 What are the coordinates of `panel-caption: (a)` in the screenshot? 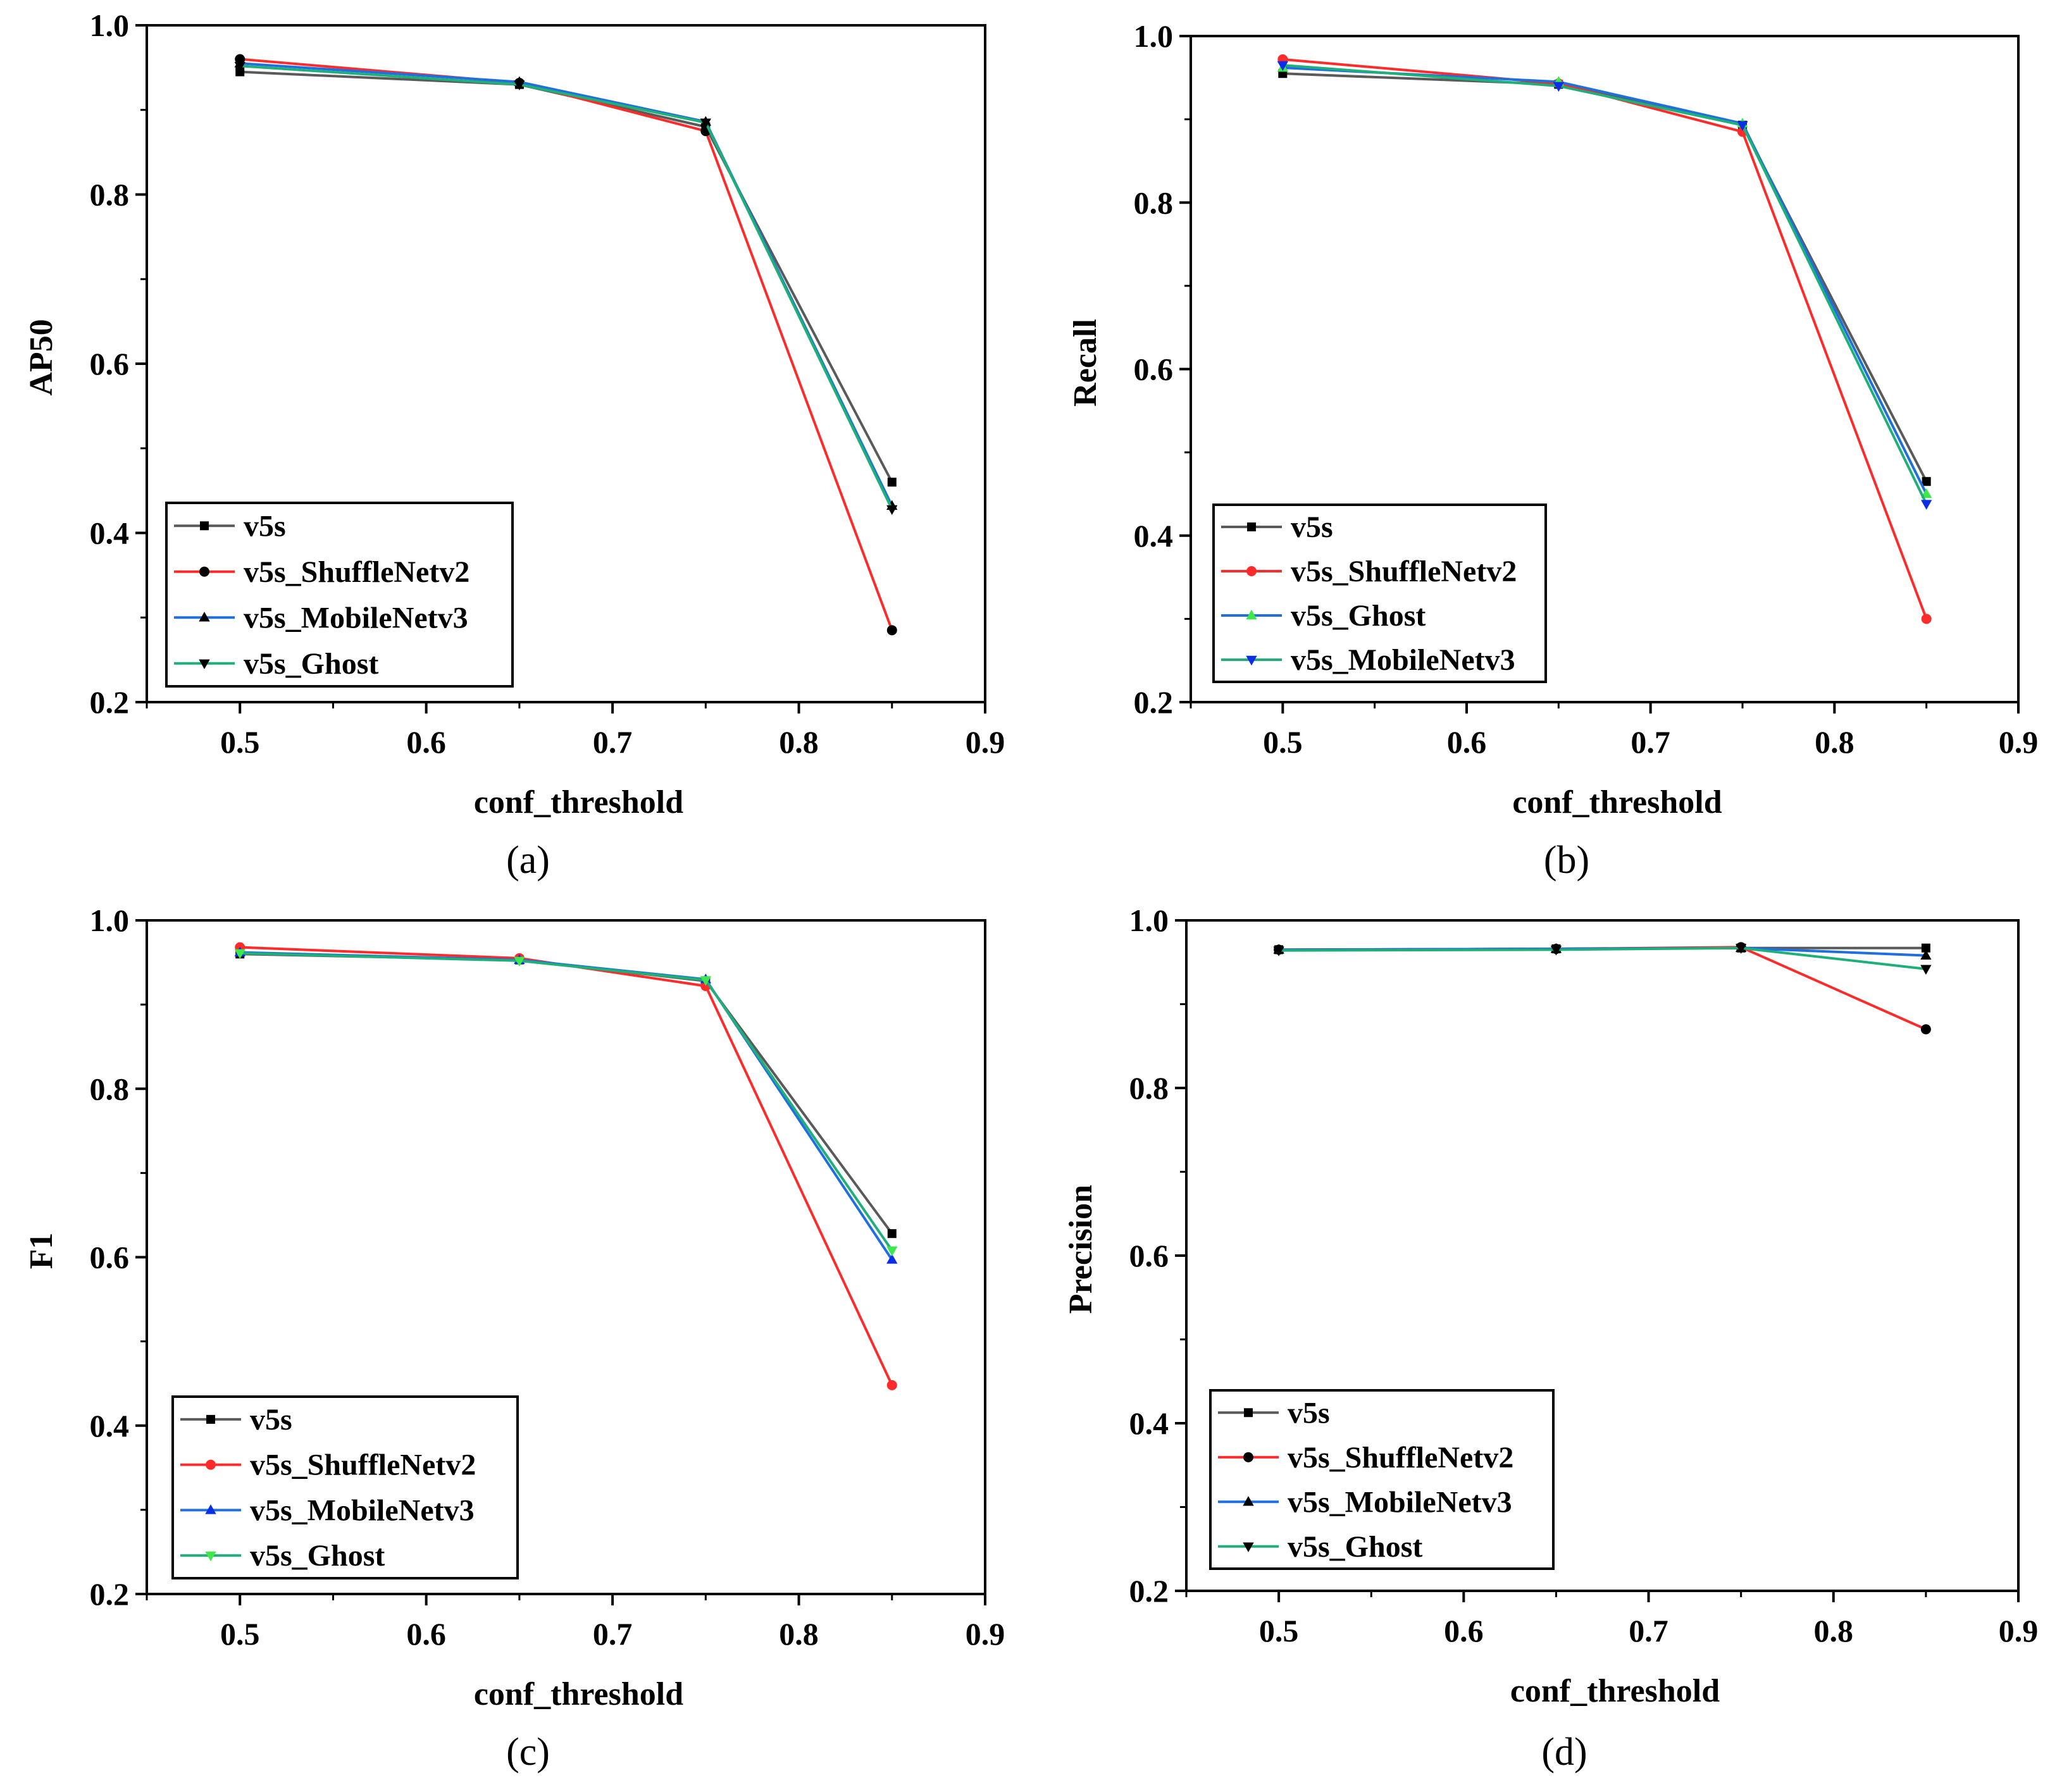 It's located at (528, 860).